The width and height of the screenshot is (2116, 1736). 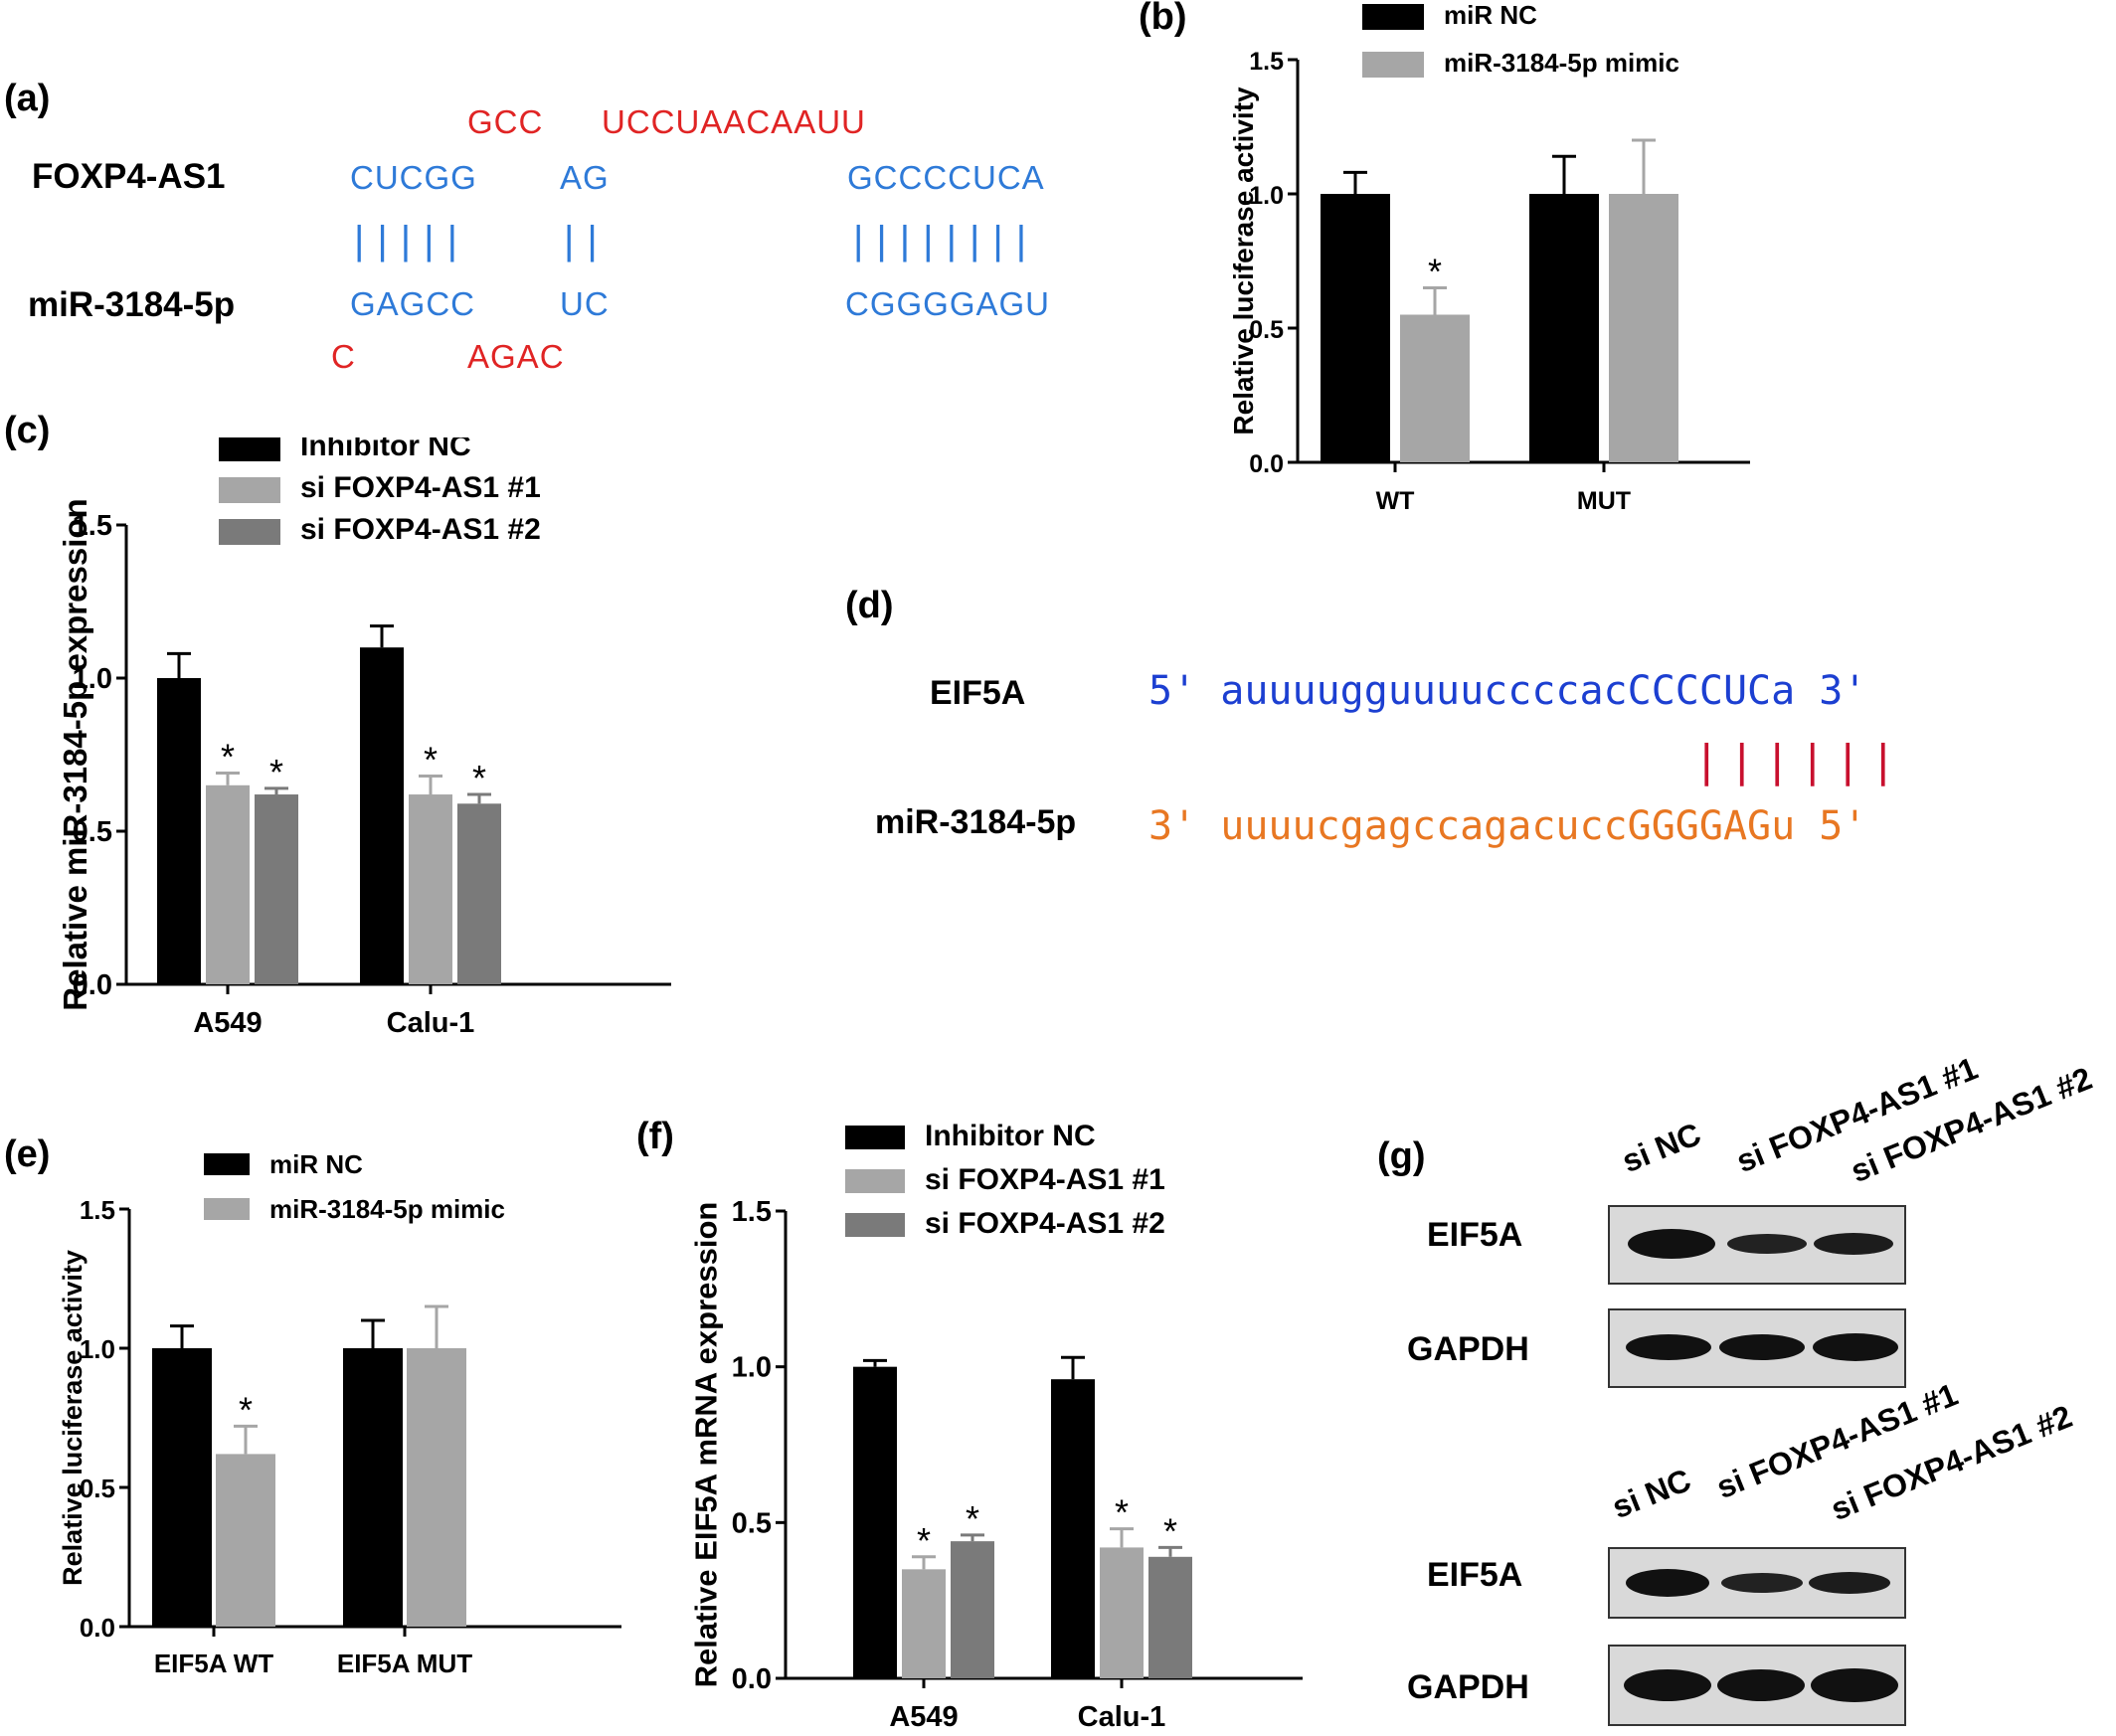 I want to click on foxp4-as1-label: FOXP4-AS1, so click(x=129, y=177).